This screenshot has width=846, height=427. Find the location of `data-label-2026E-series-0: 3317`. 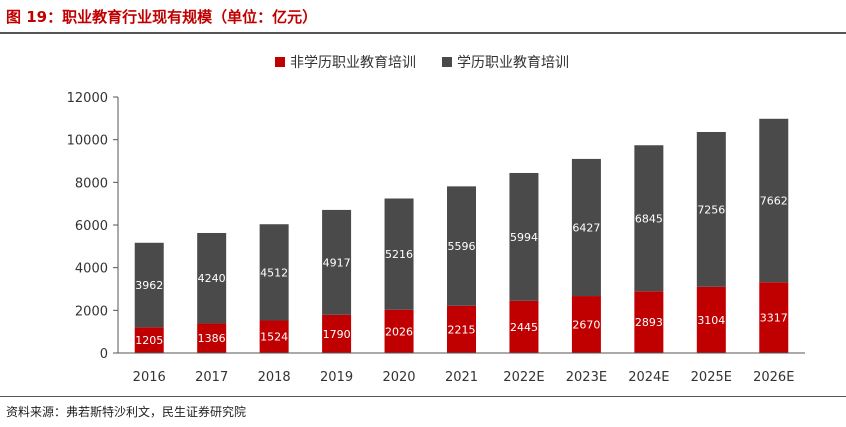

data-label-2026E-series-0: 3317 is located at coordinates (774, 318).